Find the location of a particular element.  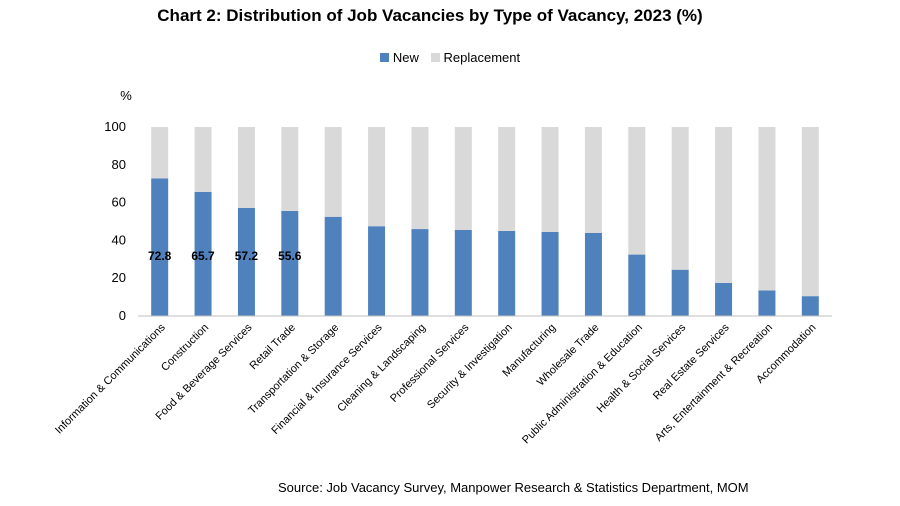

data-label: 65.7 is located at coordinates (203, 256).